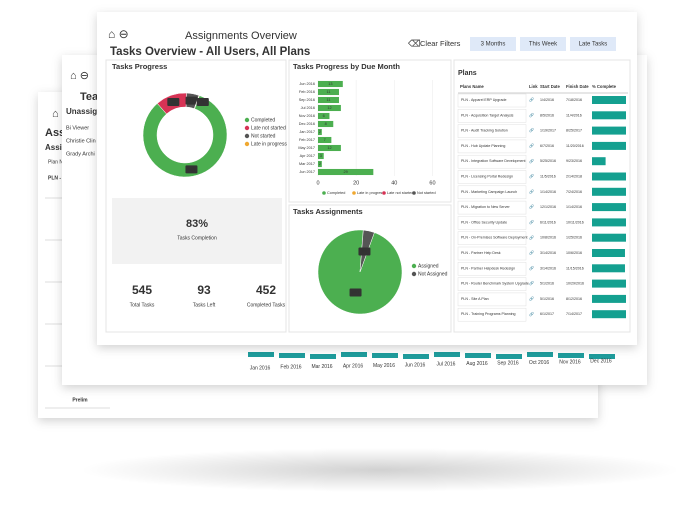 This screenshot has height=518, width=700. What do you see at coordinates (548, 253) in the screenshot?
I see `start-date: 3/14/2016` at bounding box center [548, 253].